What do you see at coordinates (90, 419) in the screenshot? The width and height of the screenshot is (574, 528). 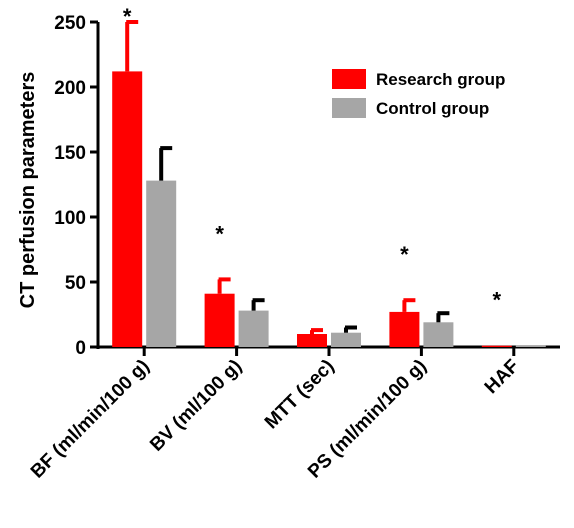 I see `x-tick-label: BF (ml/min/100 g)` at bounding box center [90, 419].